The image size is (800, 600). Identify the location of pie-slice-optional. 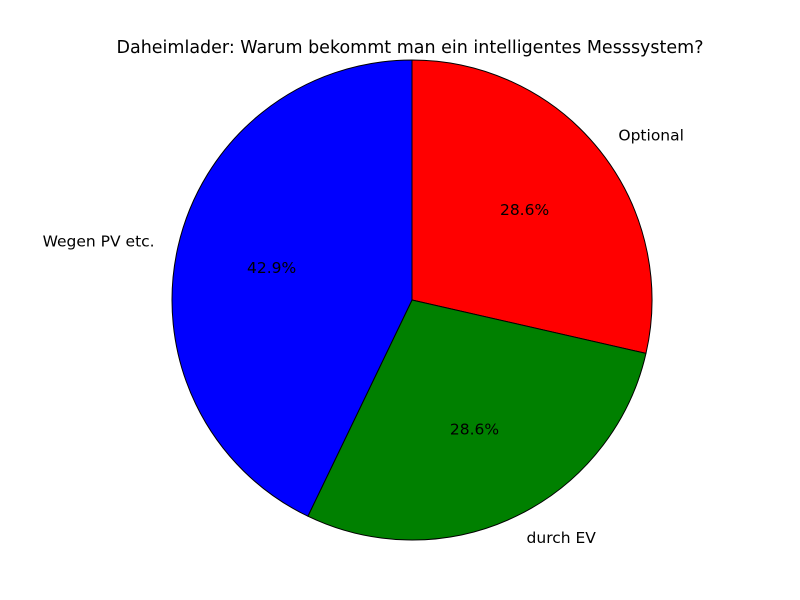
(532, 206).